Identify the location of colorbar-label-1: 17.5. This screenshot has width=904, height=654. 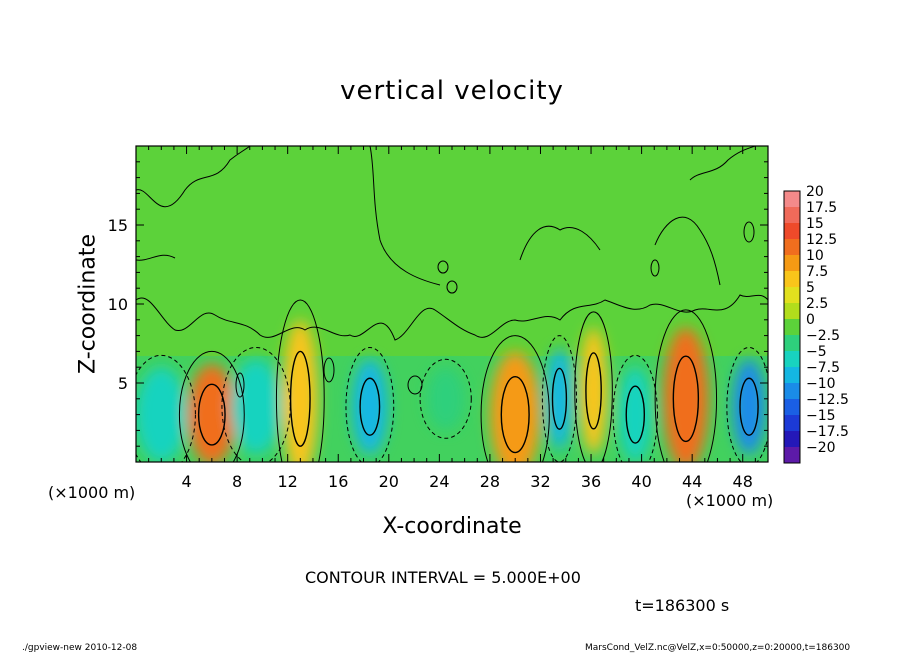
(821, 208).